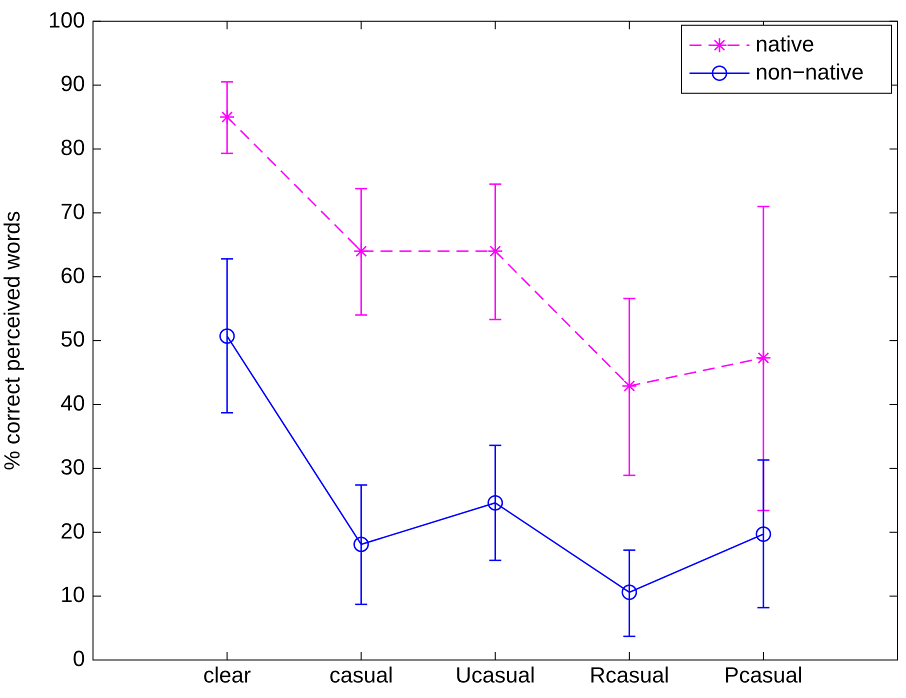 The image size is (906, 698). What do you see at coordinates (72, 211) in the screenshot?
I see `y-tick-label: 70` at bounding box center [72, 211].